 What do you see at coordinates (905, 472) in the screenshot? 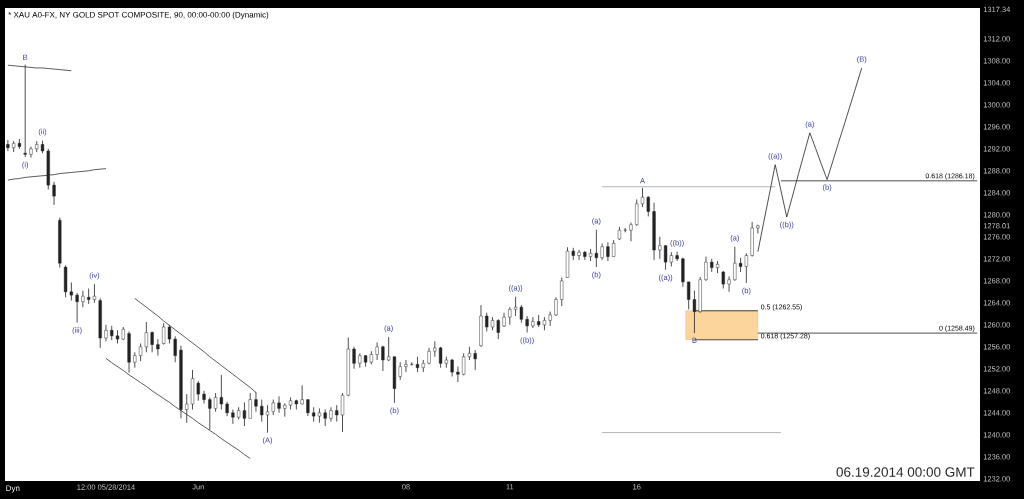
I see `annotation: 06.19.2014 00:00 GMT` at bounding box center [905, 472].